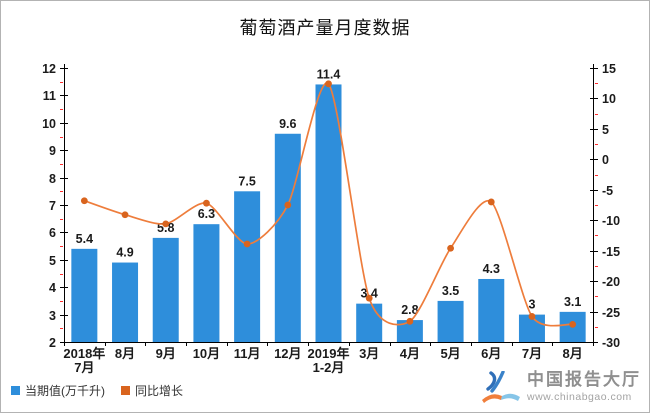 The height and width of the screenshot is (413, 650). Describe the element at coordinates (52, 179) in the screenshot. I see `left-axis-tick-label: 8` at that location.